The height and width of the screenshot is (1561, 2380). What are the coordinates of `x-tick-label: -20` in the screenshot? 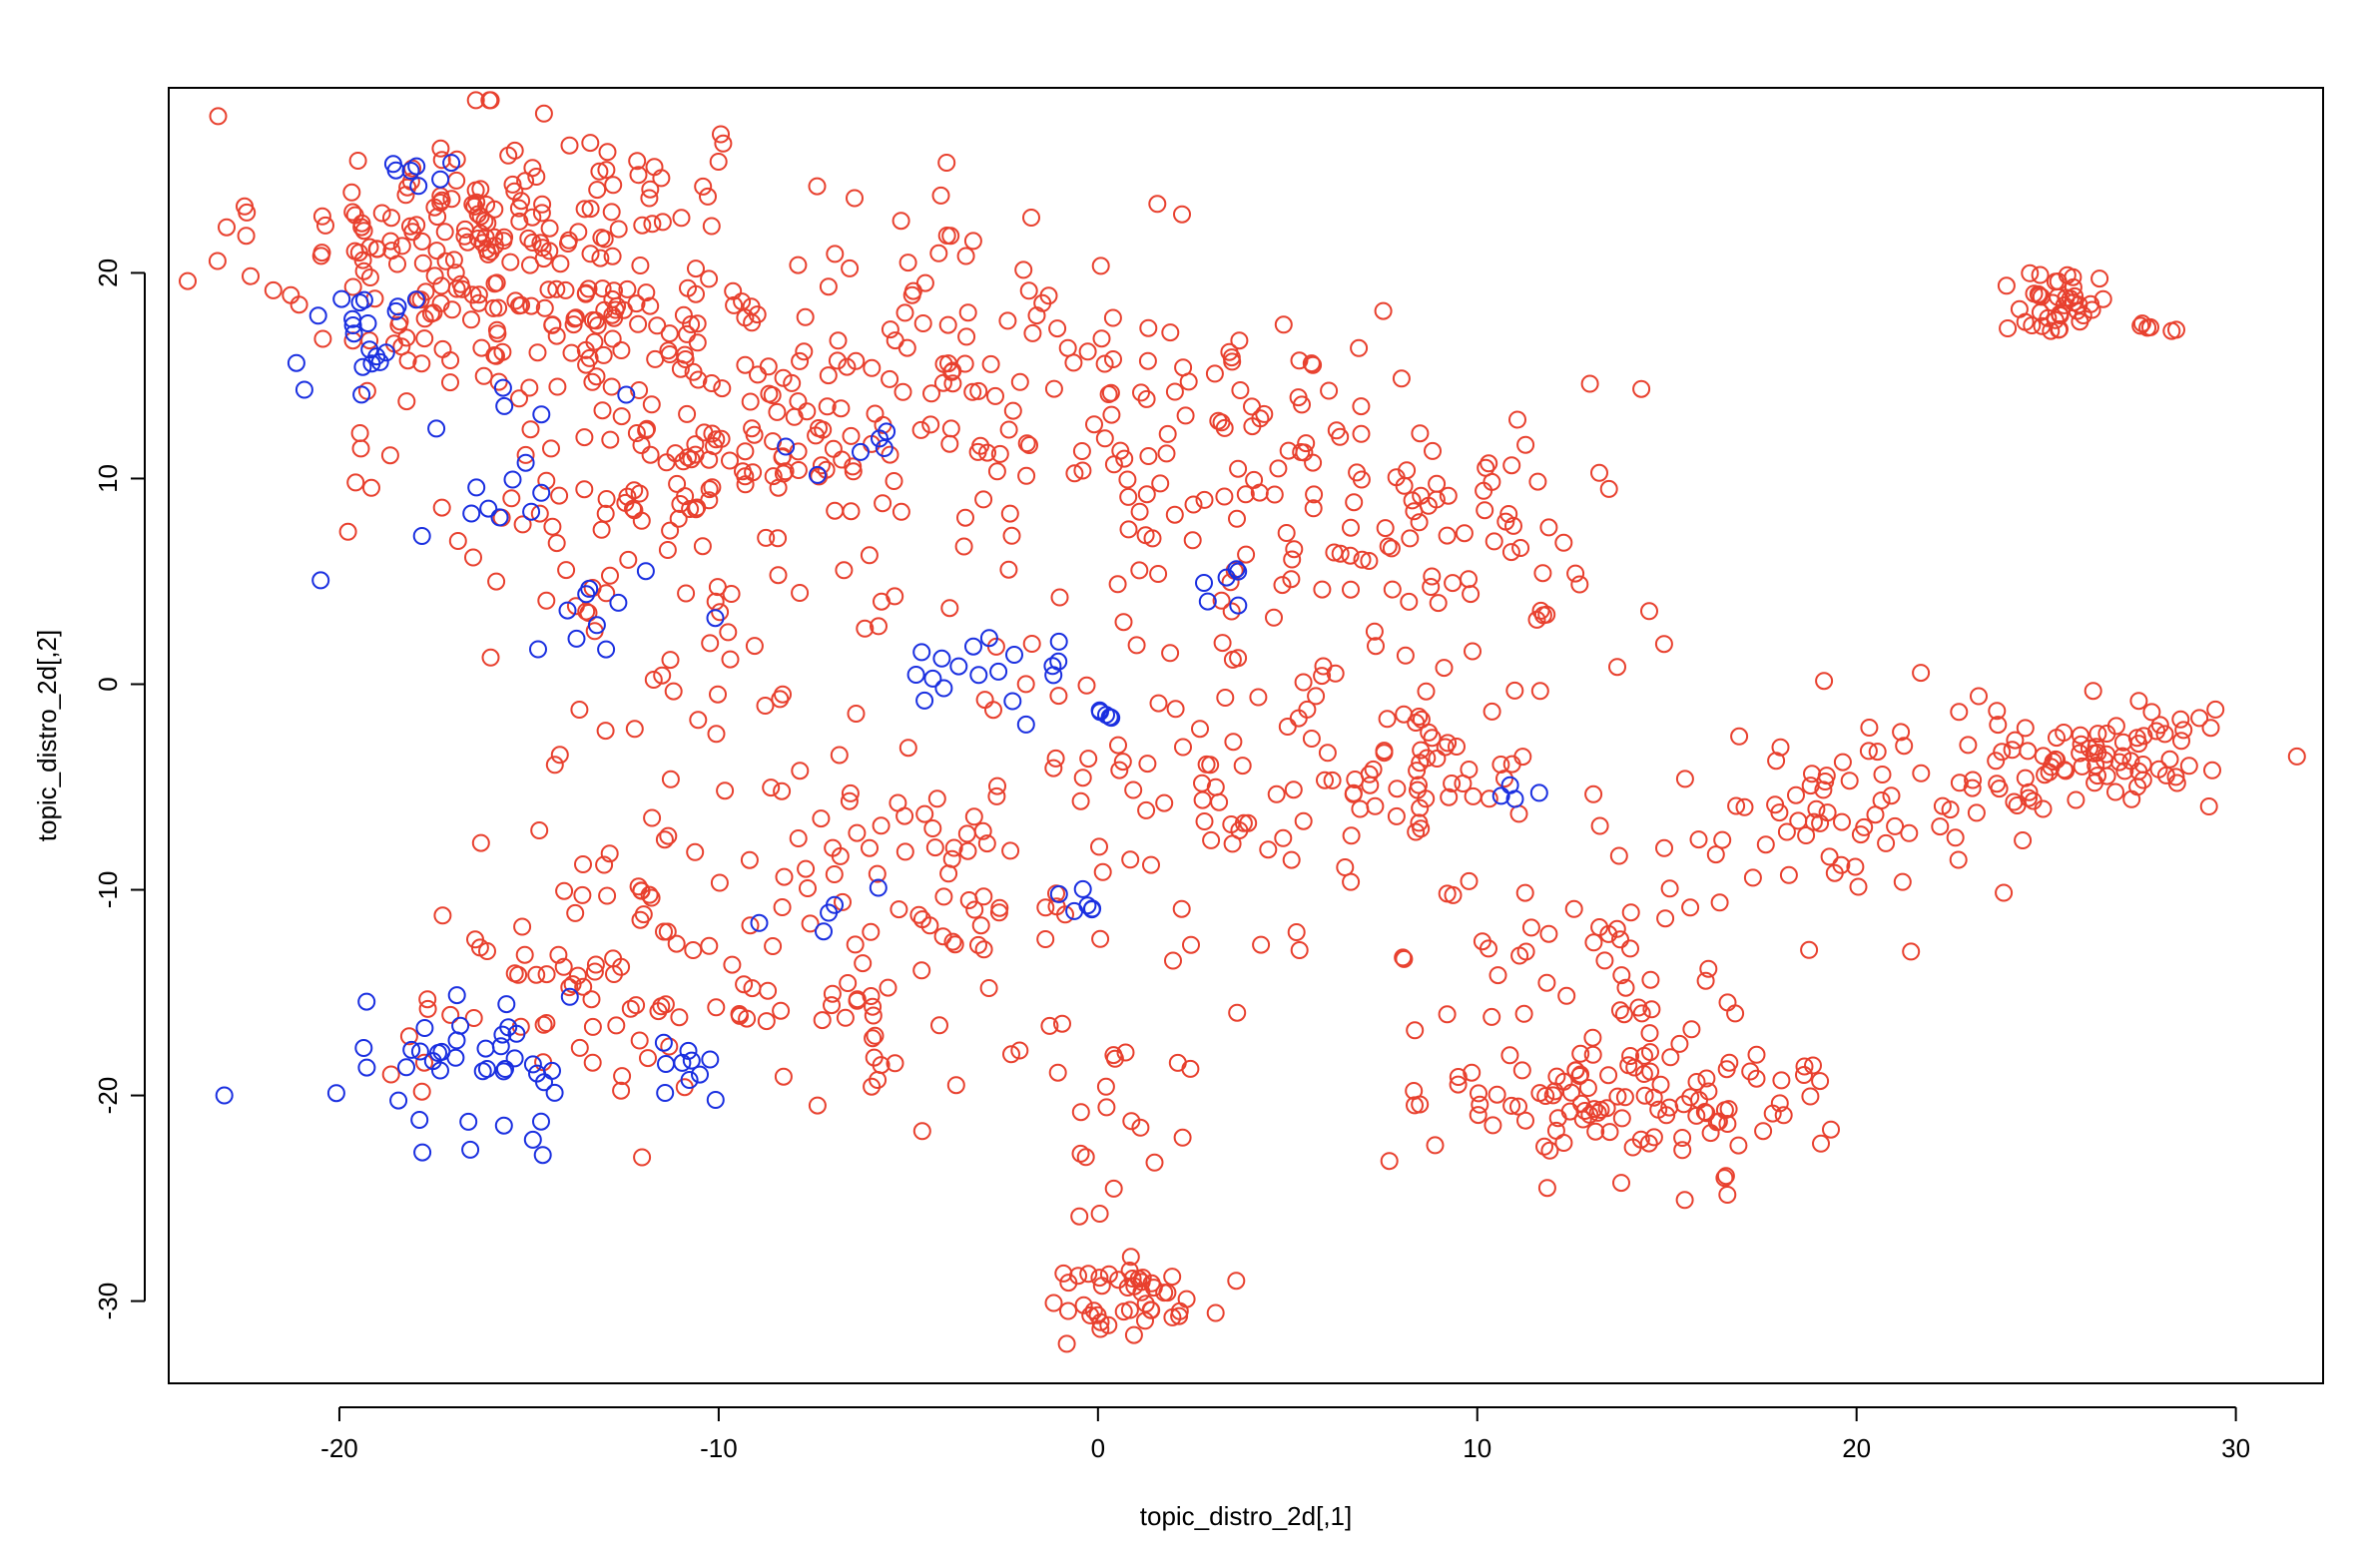 It's located at (339, 1448).